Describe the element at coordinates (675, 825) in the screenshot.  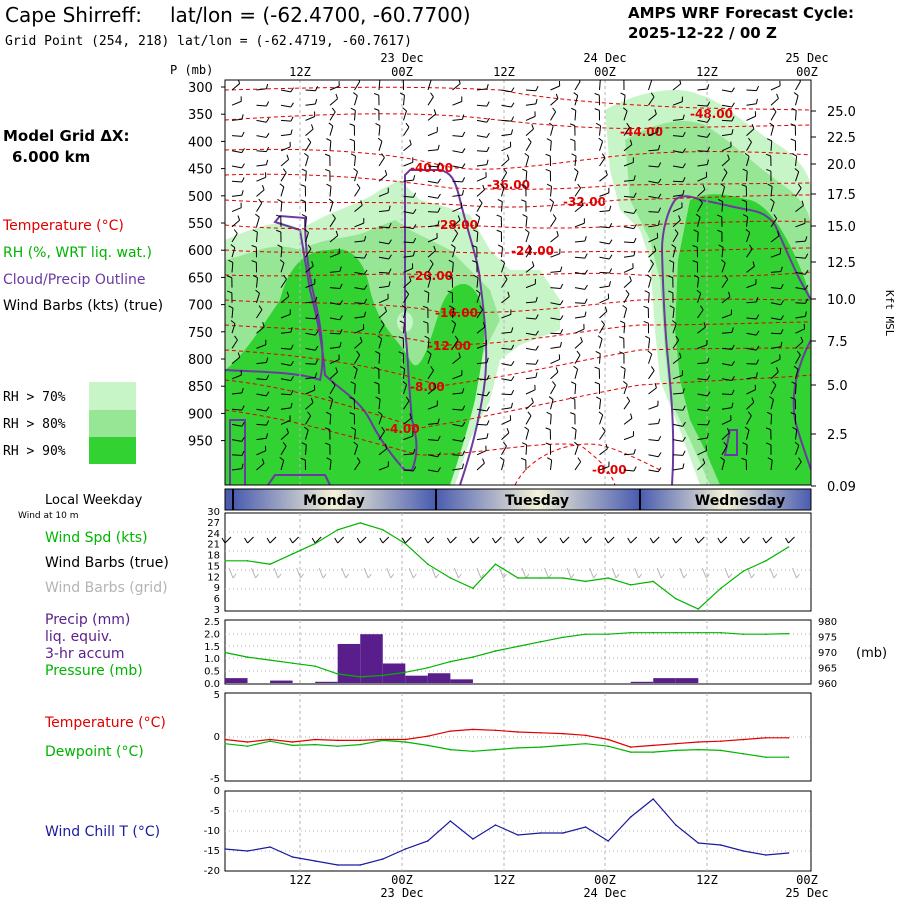
I see `windchill-line-point` at that location.